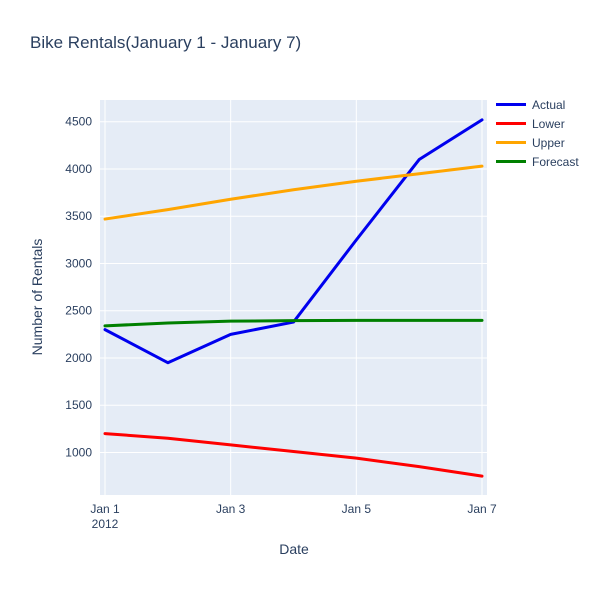 Image resolution: width=600 pixels, height=600 pixels. I want to click on legend-label: Actual, so click(549, 104).